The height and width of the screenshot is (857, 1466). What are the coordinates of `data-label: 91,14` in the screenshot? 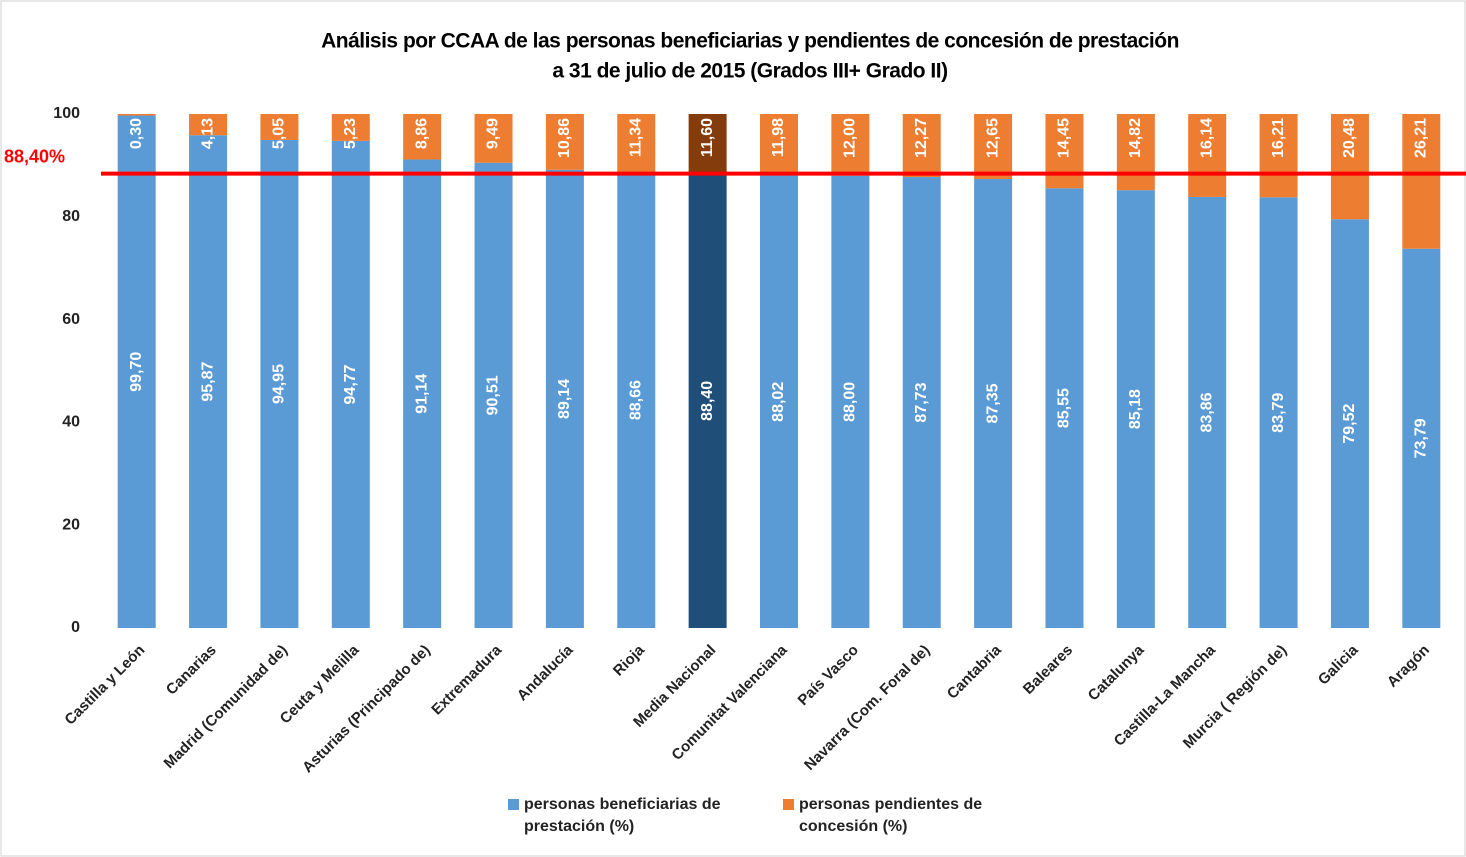 It's located at (421, 394).